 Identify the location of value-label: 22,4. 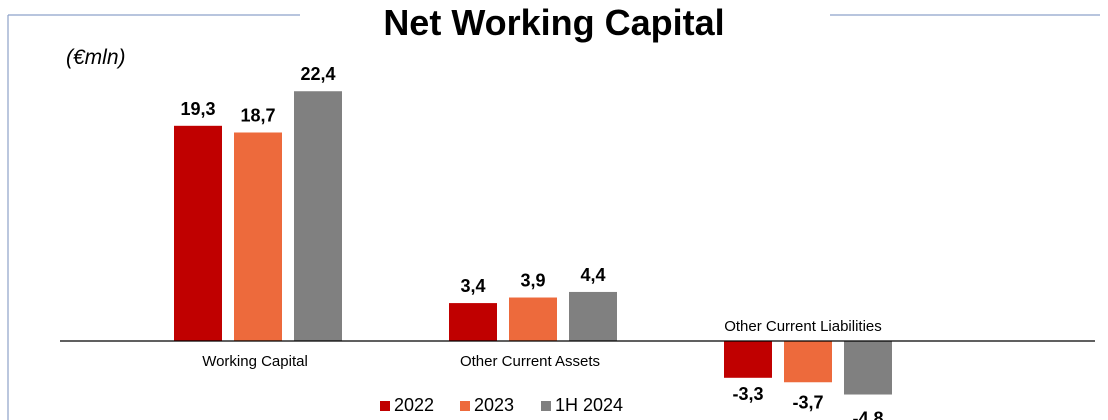
(317, 74).